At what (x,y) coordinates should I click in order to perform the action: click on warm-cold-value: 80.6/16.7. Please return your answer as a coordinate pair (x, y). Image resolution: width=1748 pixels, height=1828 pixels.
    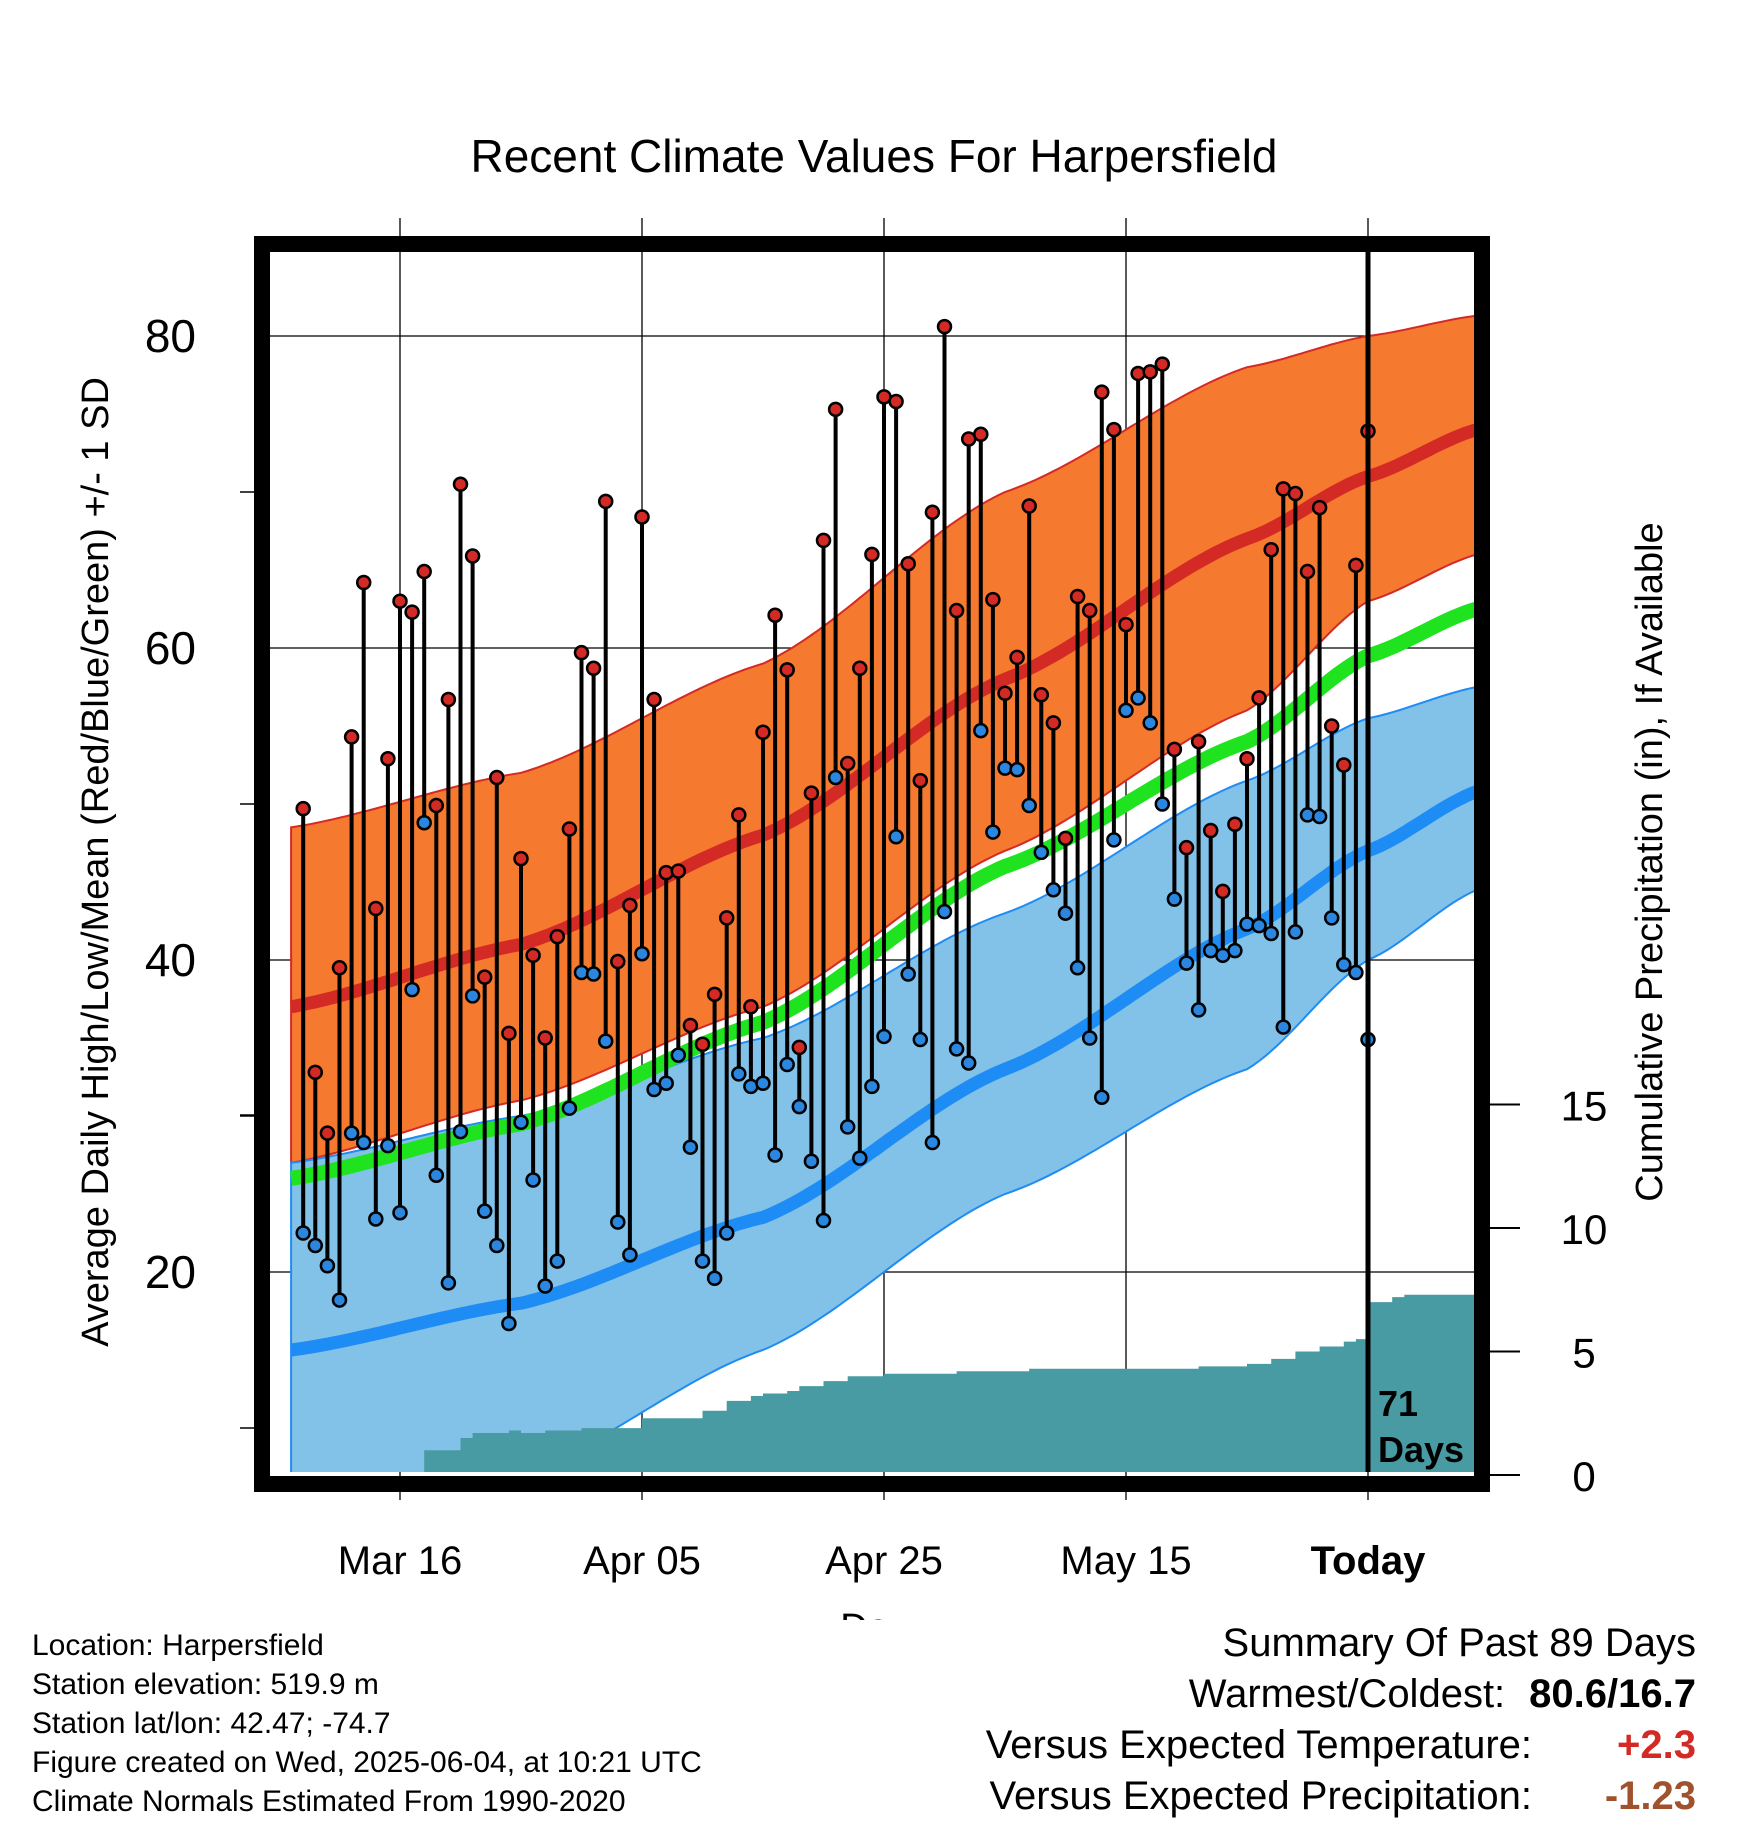
    Looking at the image, I should click on (1612, 1694).